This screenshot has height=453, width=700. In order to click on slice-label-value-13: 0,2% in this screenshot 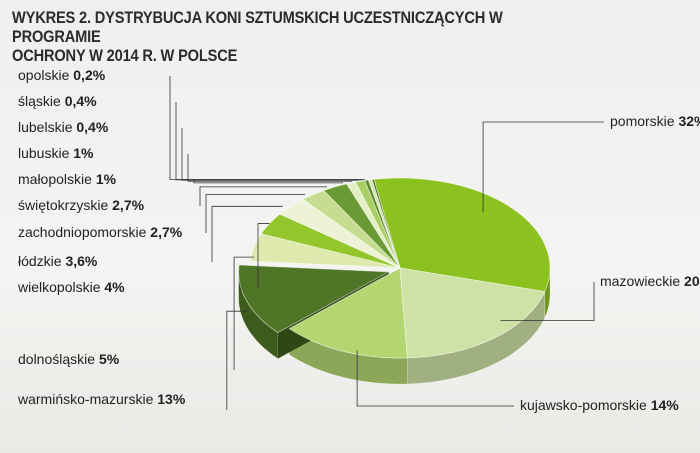, I will do `click(89, 75)`.